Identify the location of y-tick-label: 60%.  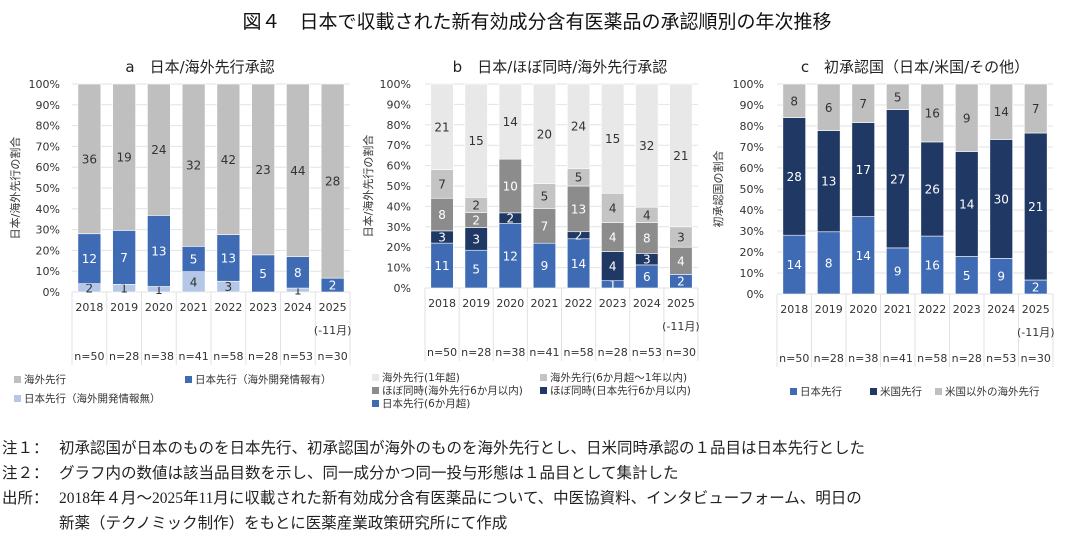
(399, 166).